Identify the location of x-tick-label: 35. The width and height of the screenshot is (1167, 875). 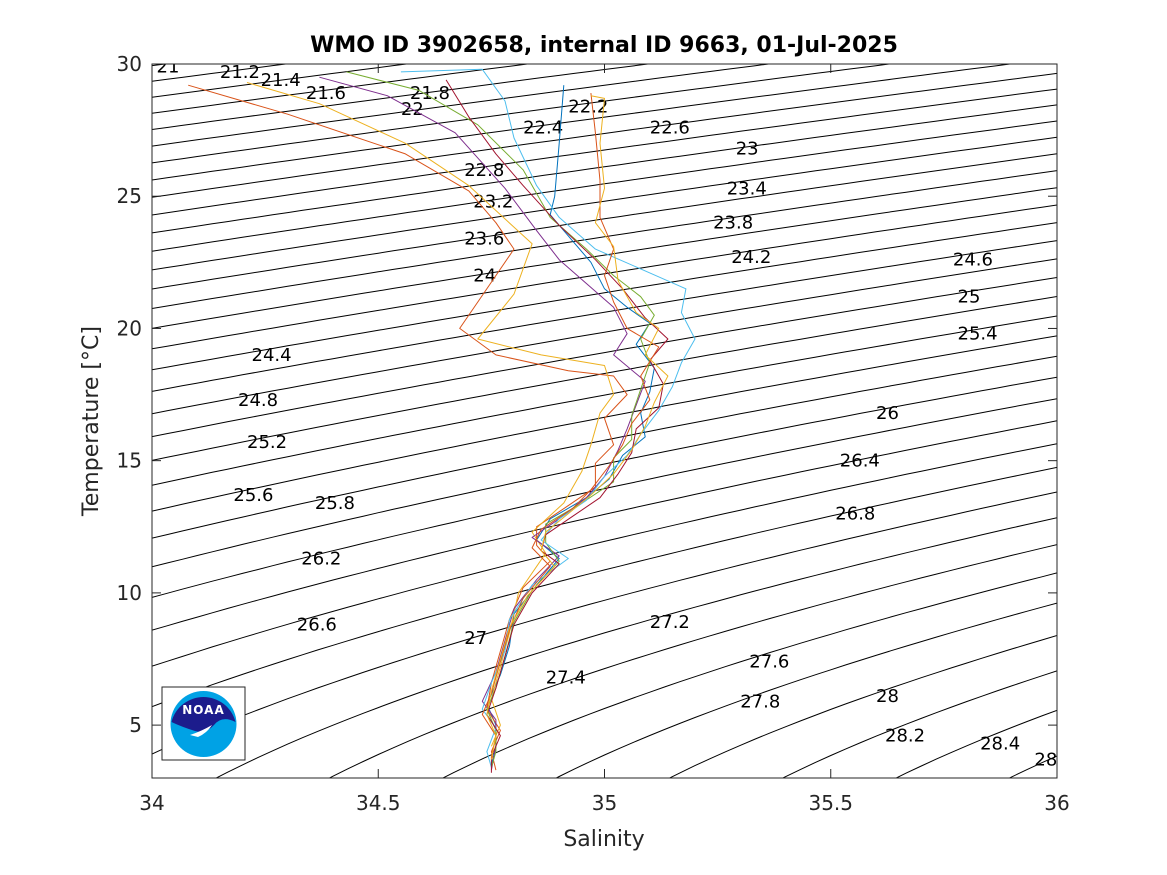
(604, 803).